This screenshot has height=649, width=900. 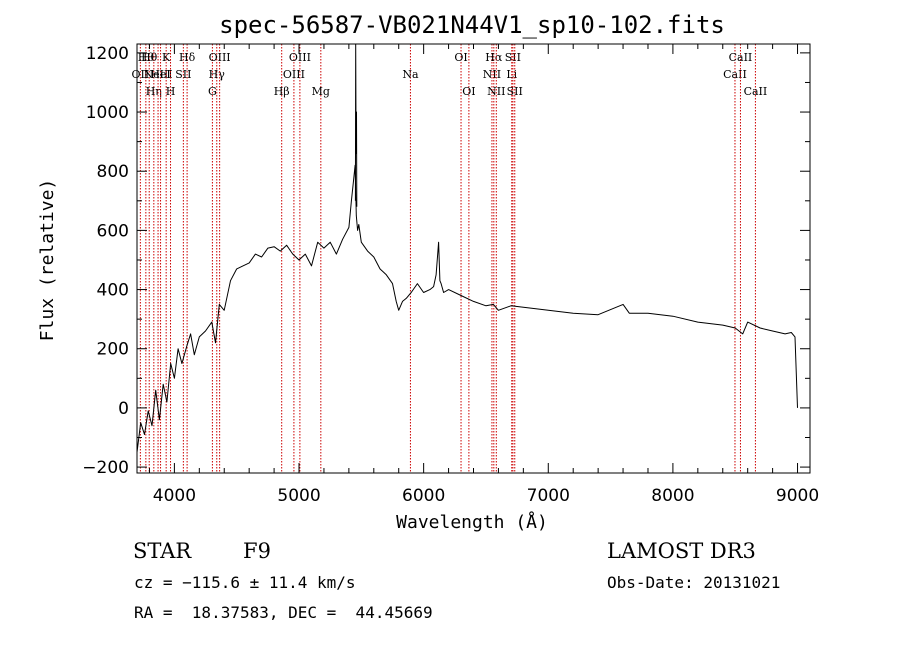 I want to click on spectral-line-label-16: Mg, so click(x=321, y=91).